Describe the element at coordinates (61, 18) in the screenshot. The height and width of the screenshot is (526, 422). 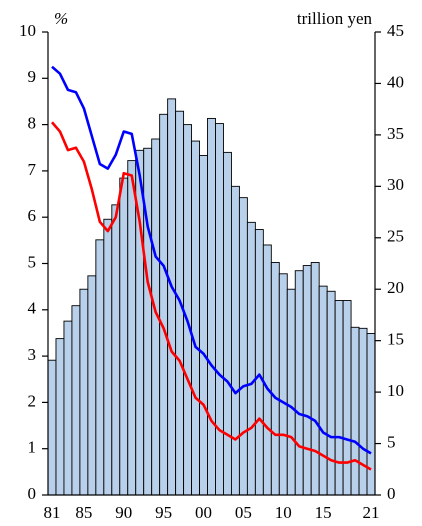
I see `y-axis-label: %` at that location.